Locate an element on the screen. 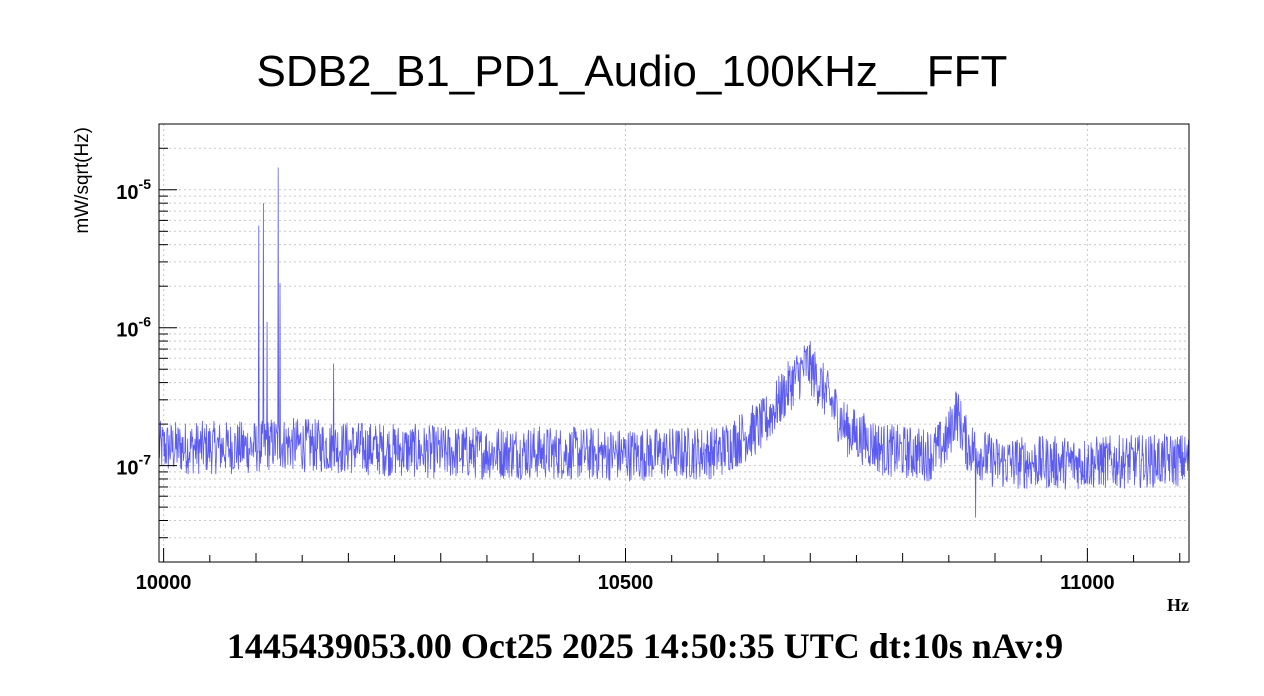 Image resolution: width=1264 pixels, height=696 pixels. y-axis-title: mW/sqrt(Hz) is located at coordinates (82, 180).